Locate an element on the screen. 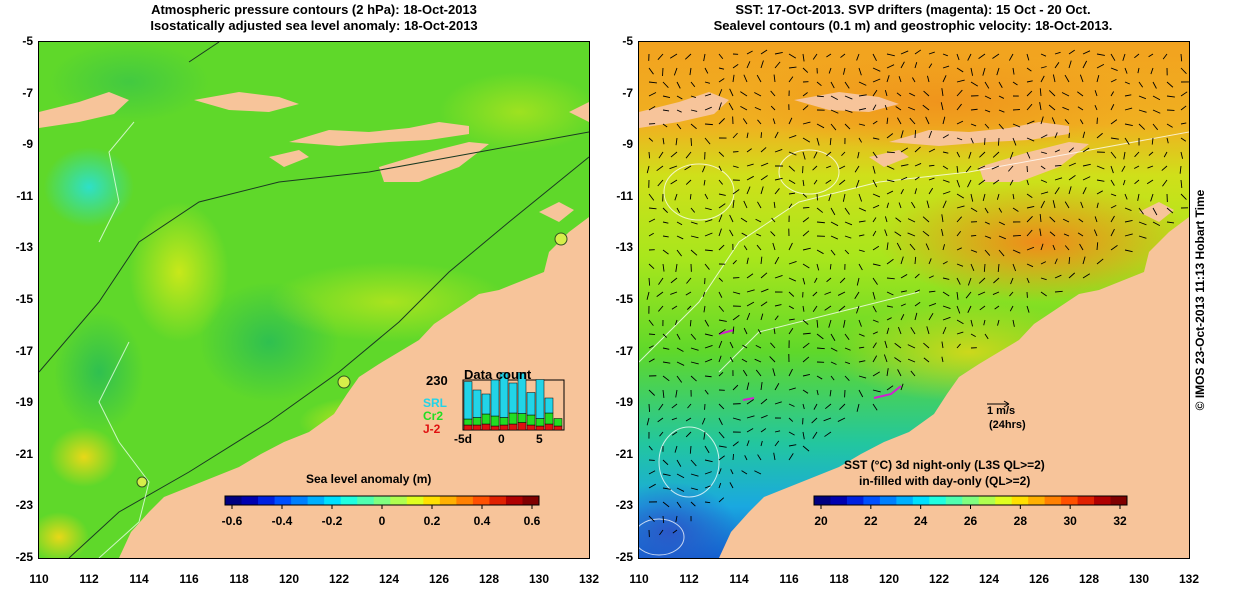  sumba-island is located at coordinates (889, 158).